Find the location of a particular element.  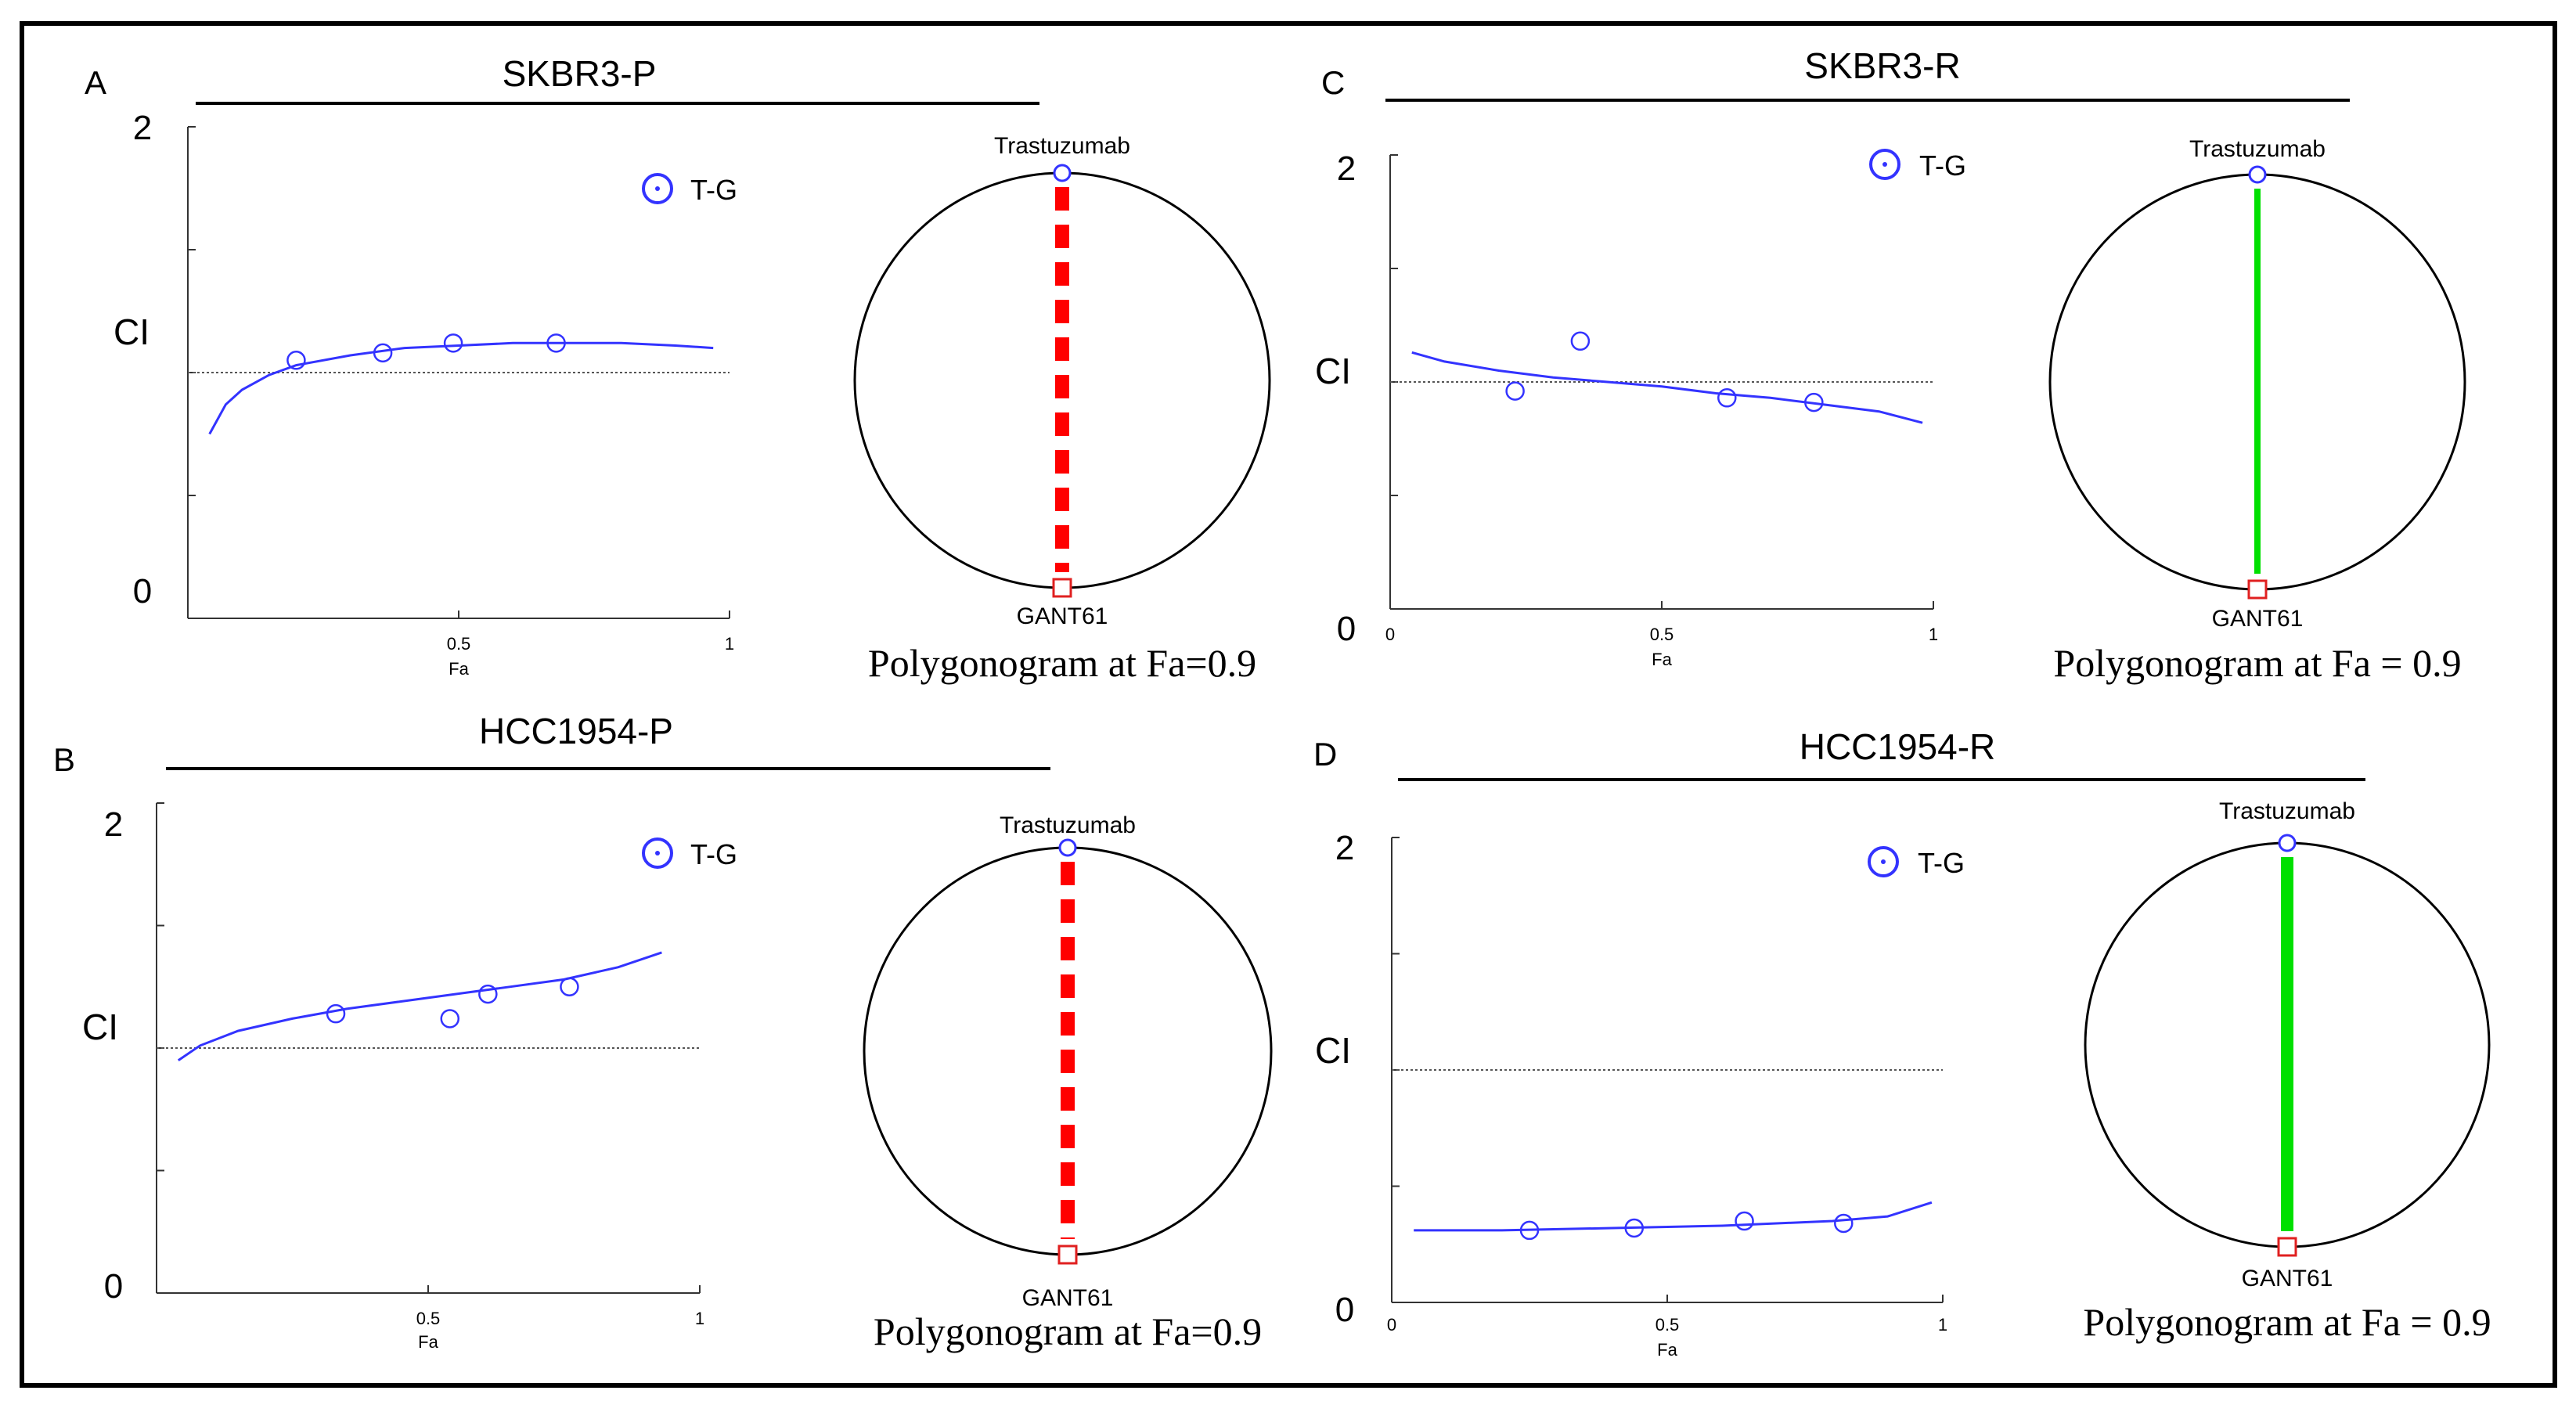

panel-letter: D is located at coordinates (1325, 754).